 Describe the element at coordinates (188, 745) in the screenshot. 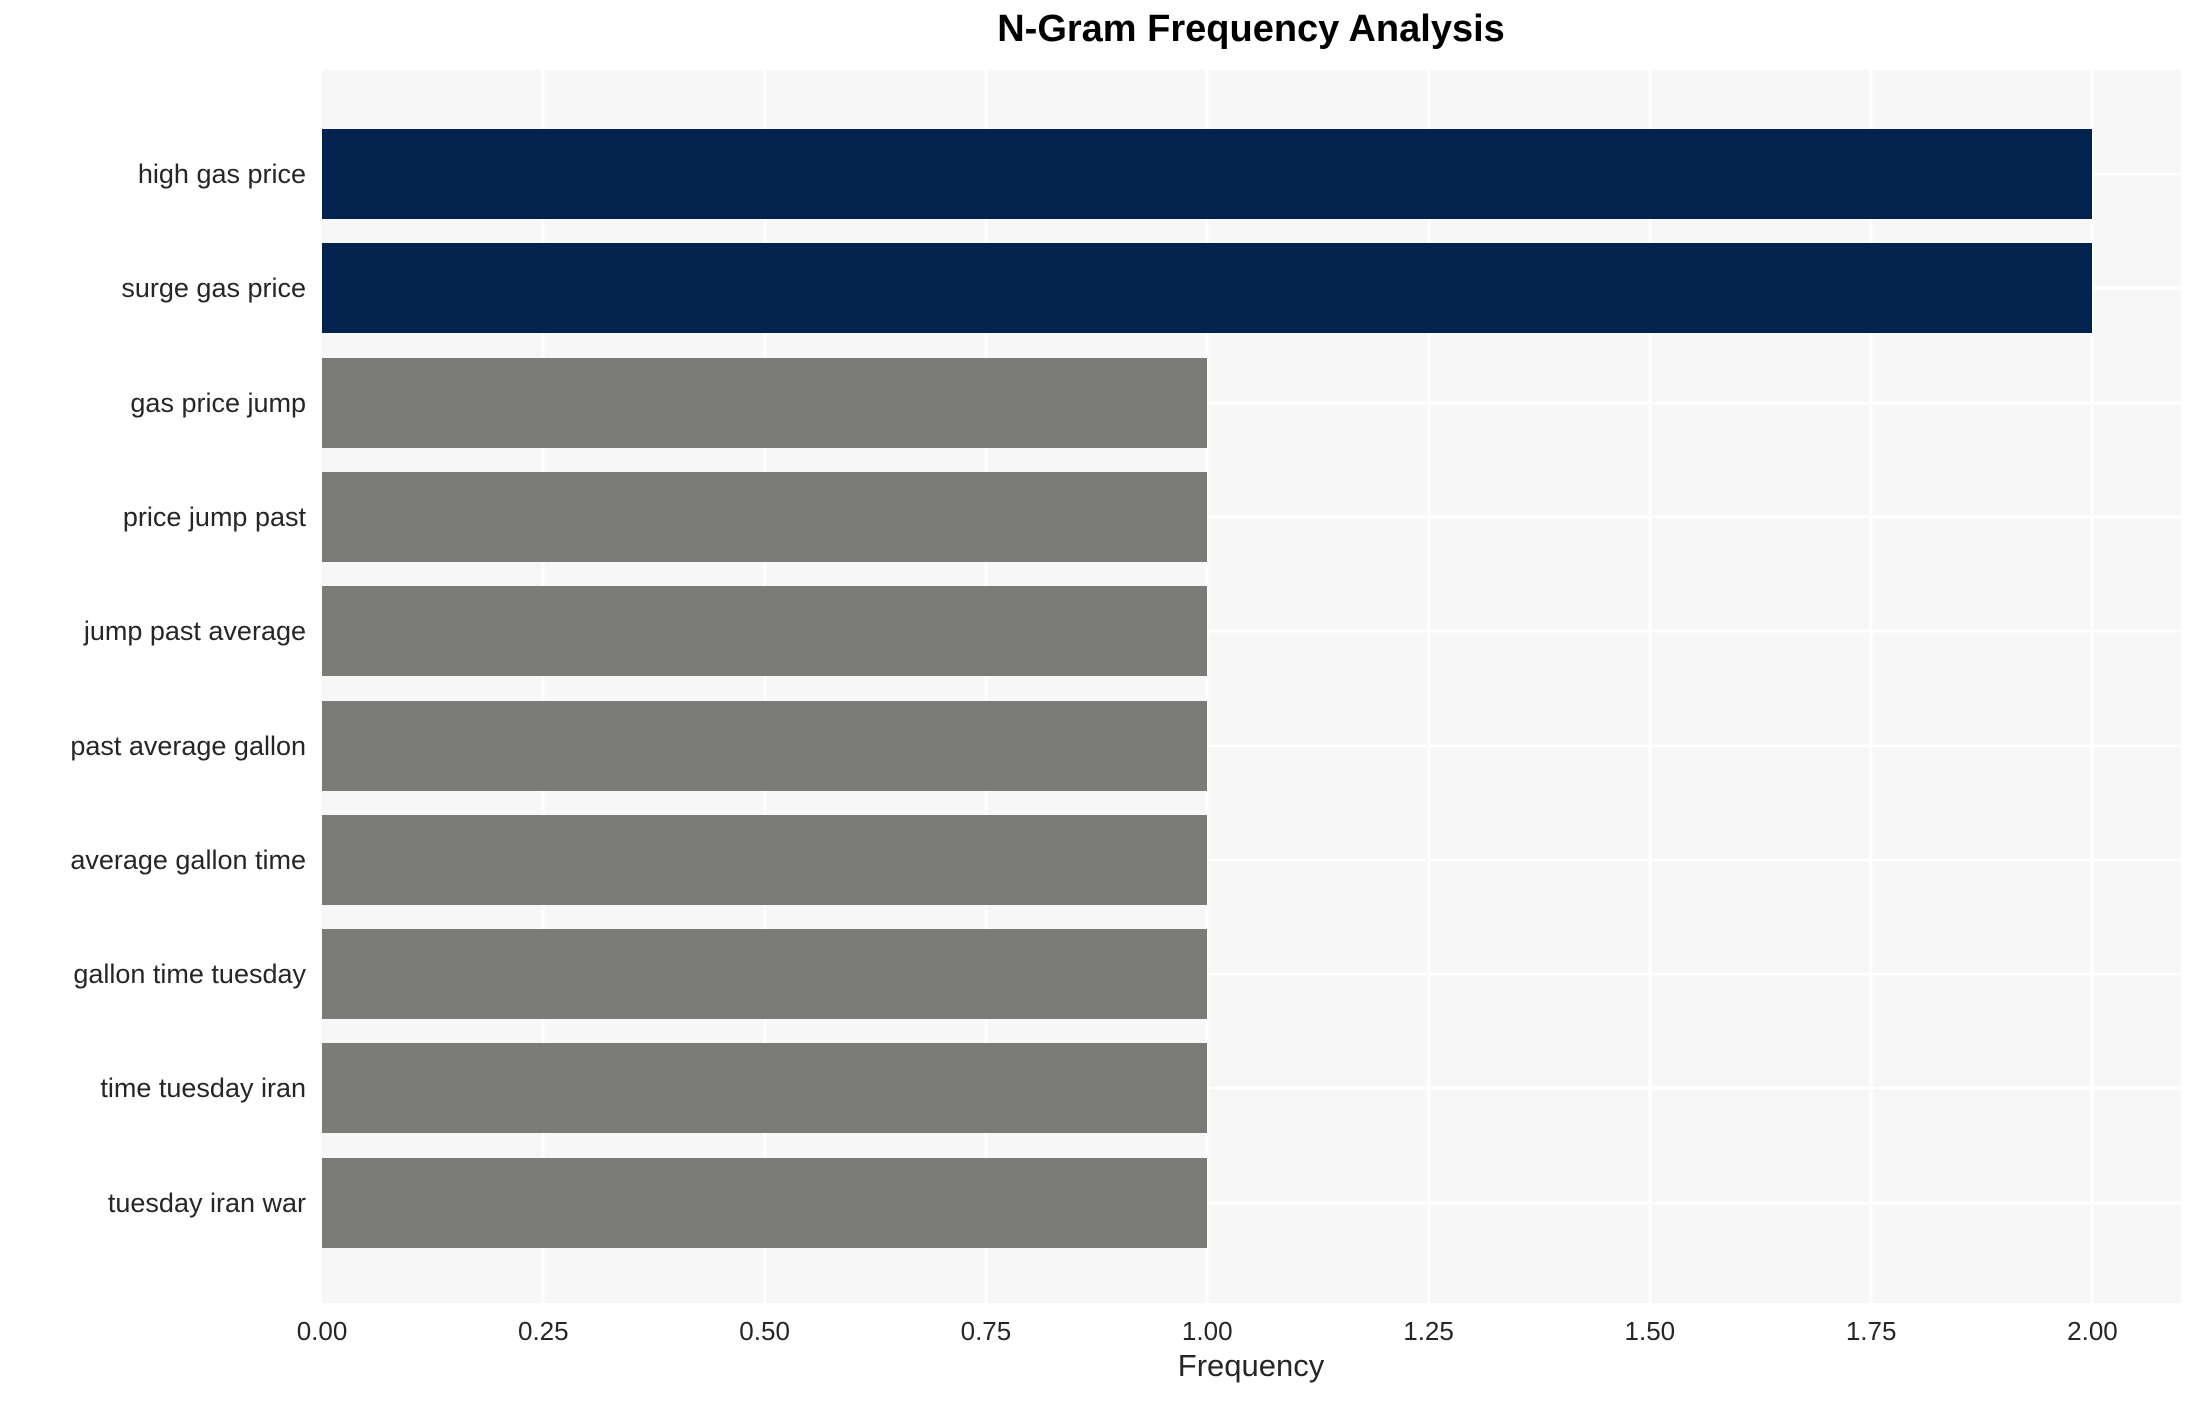

I see `y-tick-label: past average gallon` at that location.